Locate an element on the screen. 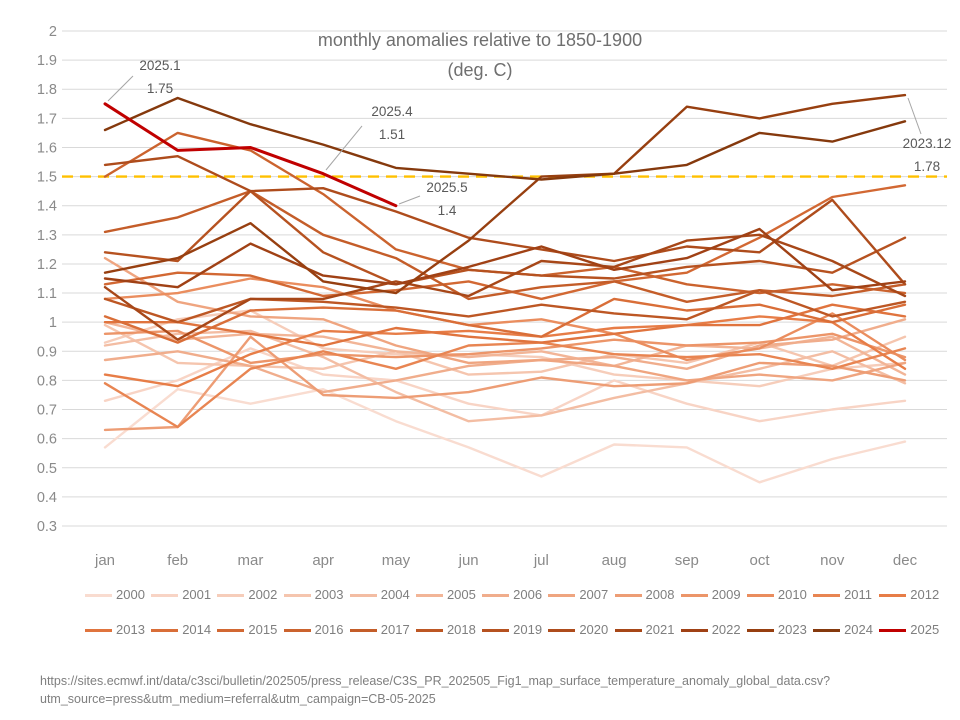 Image resolution: width=960 pixels, height=720 pixels. legend-swatch-2009 is located at coordinates (694, 595).